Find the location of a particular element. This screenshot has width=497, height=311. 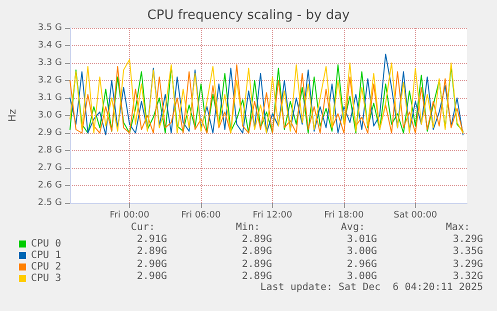

legend-label: CPU 0 is located at coordinates (46, 244).